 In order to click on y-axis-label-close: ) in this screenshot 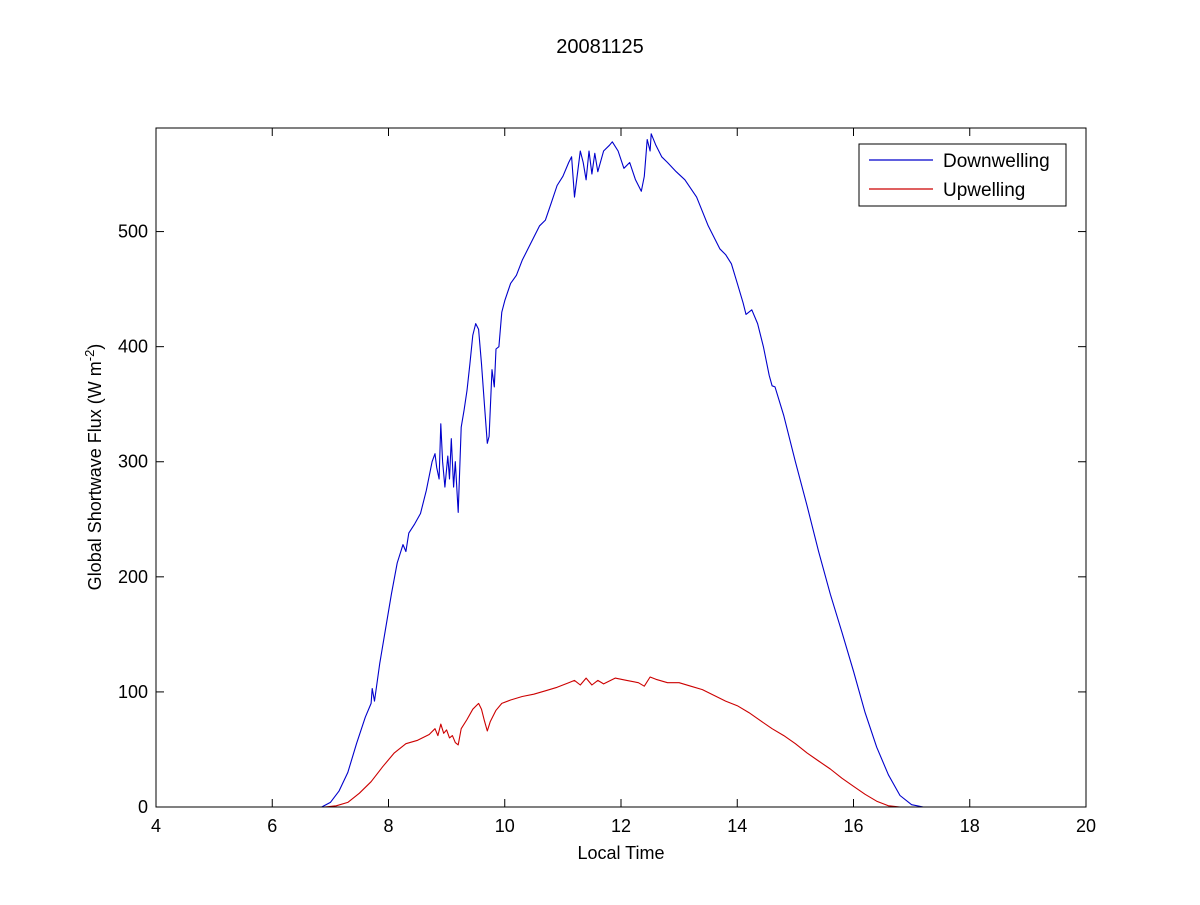, I will do `click(95, 347)`.